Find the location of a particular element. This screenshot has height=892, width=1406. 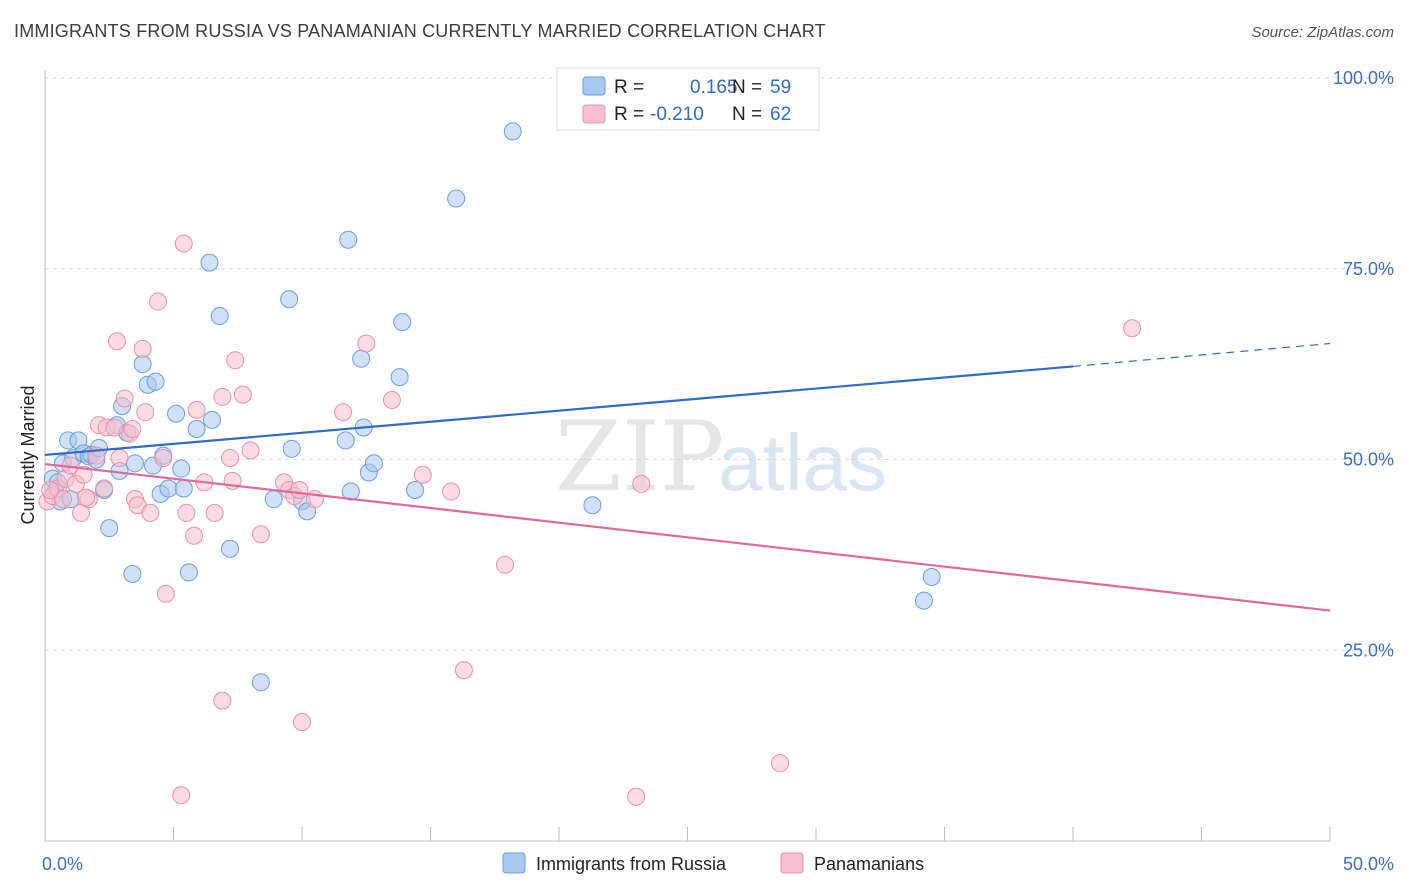

legend-r-label-russia: R = is located at coordinates (629, 87).